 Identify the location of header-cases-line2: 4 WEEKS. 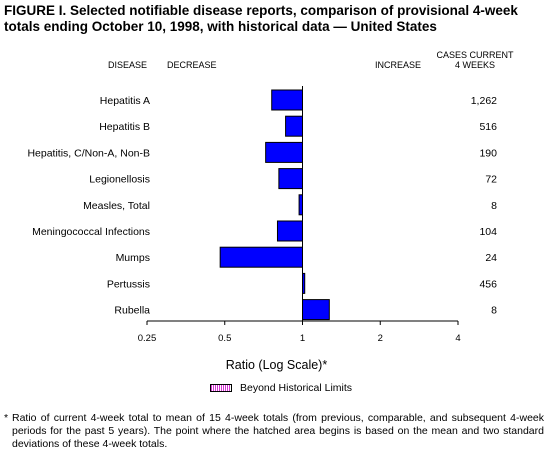
(474, 65).